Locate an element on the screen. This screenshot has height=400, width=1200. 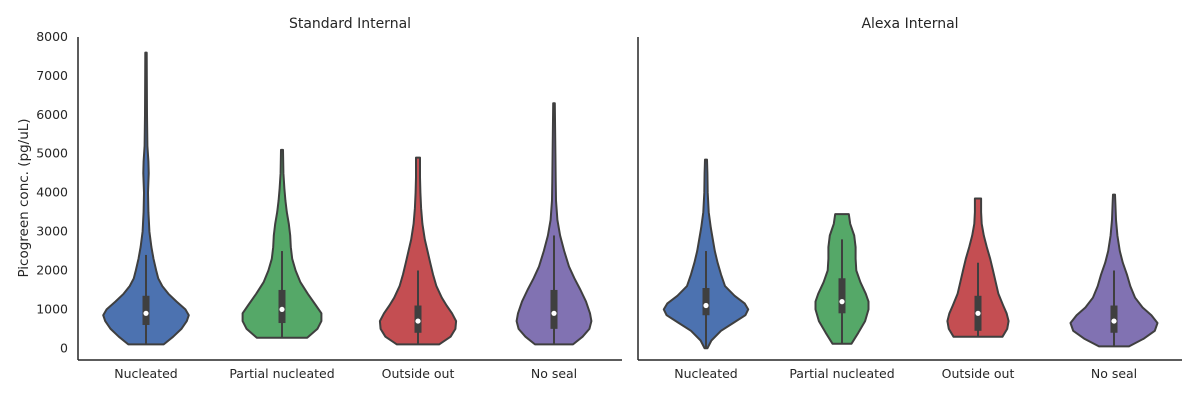
panel-title: Standard Internal is located at coordinates (350, 24).